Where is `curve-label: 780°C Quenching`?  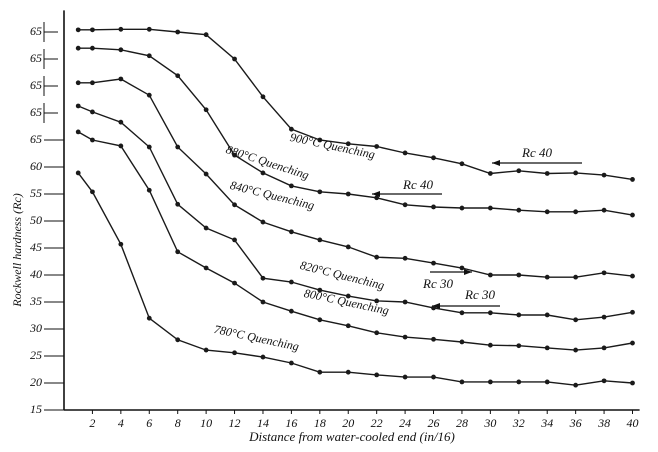
curve-label: 780°C Quenching is located at coordinates (256, 338).